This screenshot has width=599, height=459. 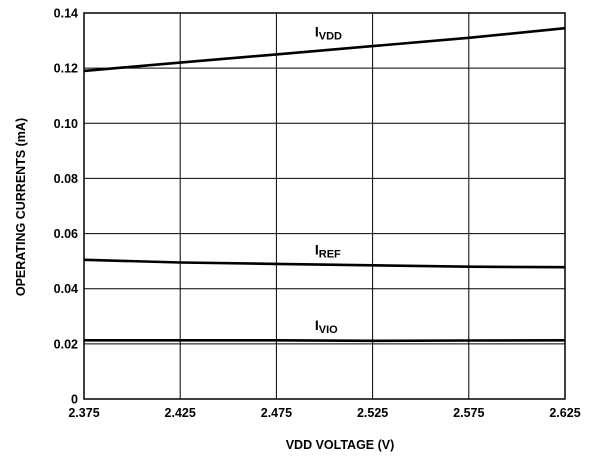 I want to click on x-tick-label: 2.525, so click(x=372, y=413).